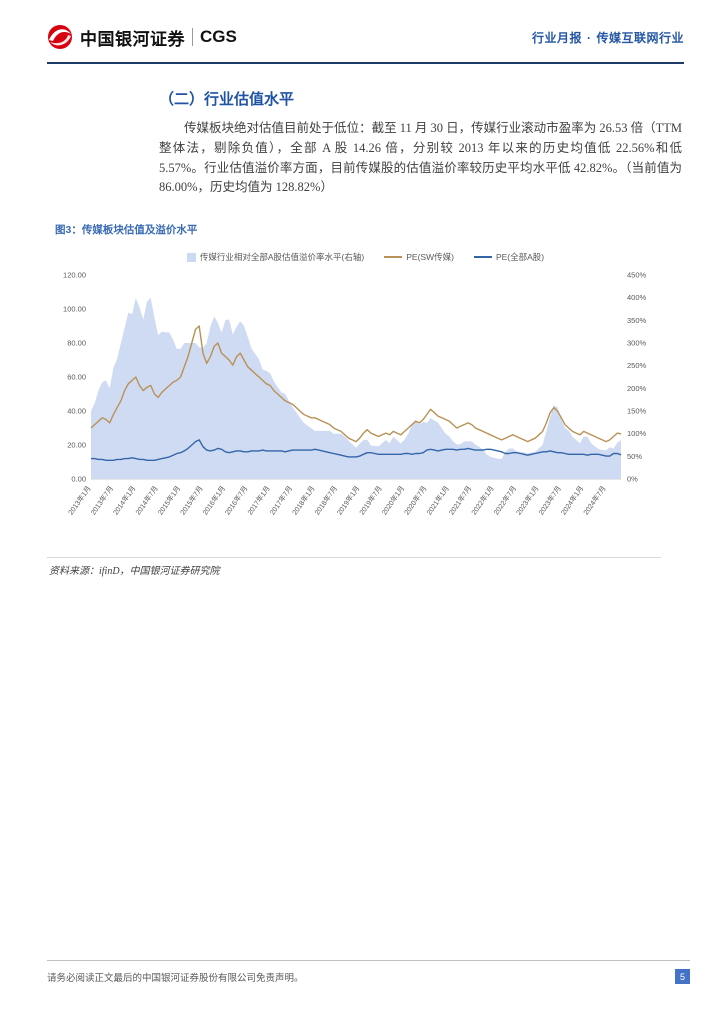 Image resolution: width=724 pixels, height=1024 pixels. I want to click on legend-item-pe-all-a: PE(全部A股), so click(509, 257).